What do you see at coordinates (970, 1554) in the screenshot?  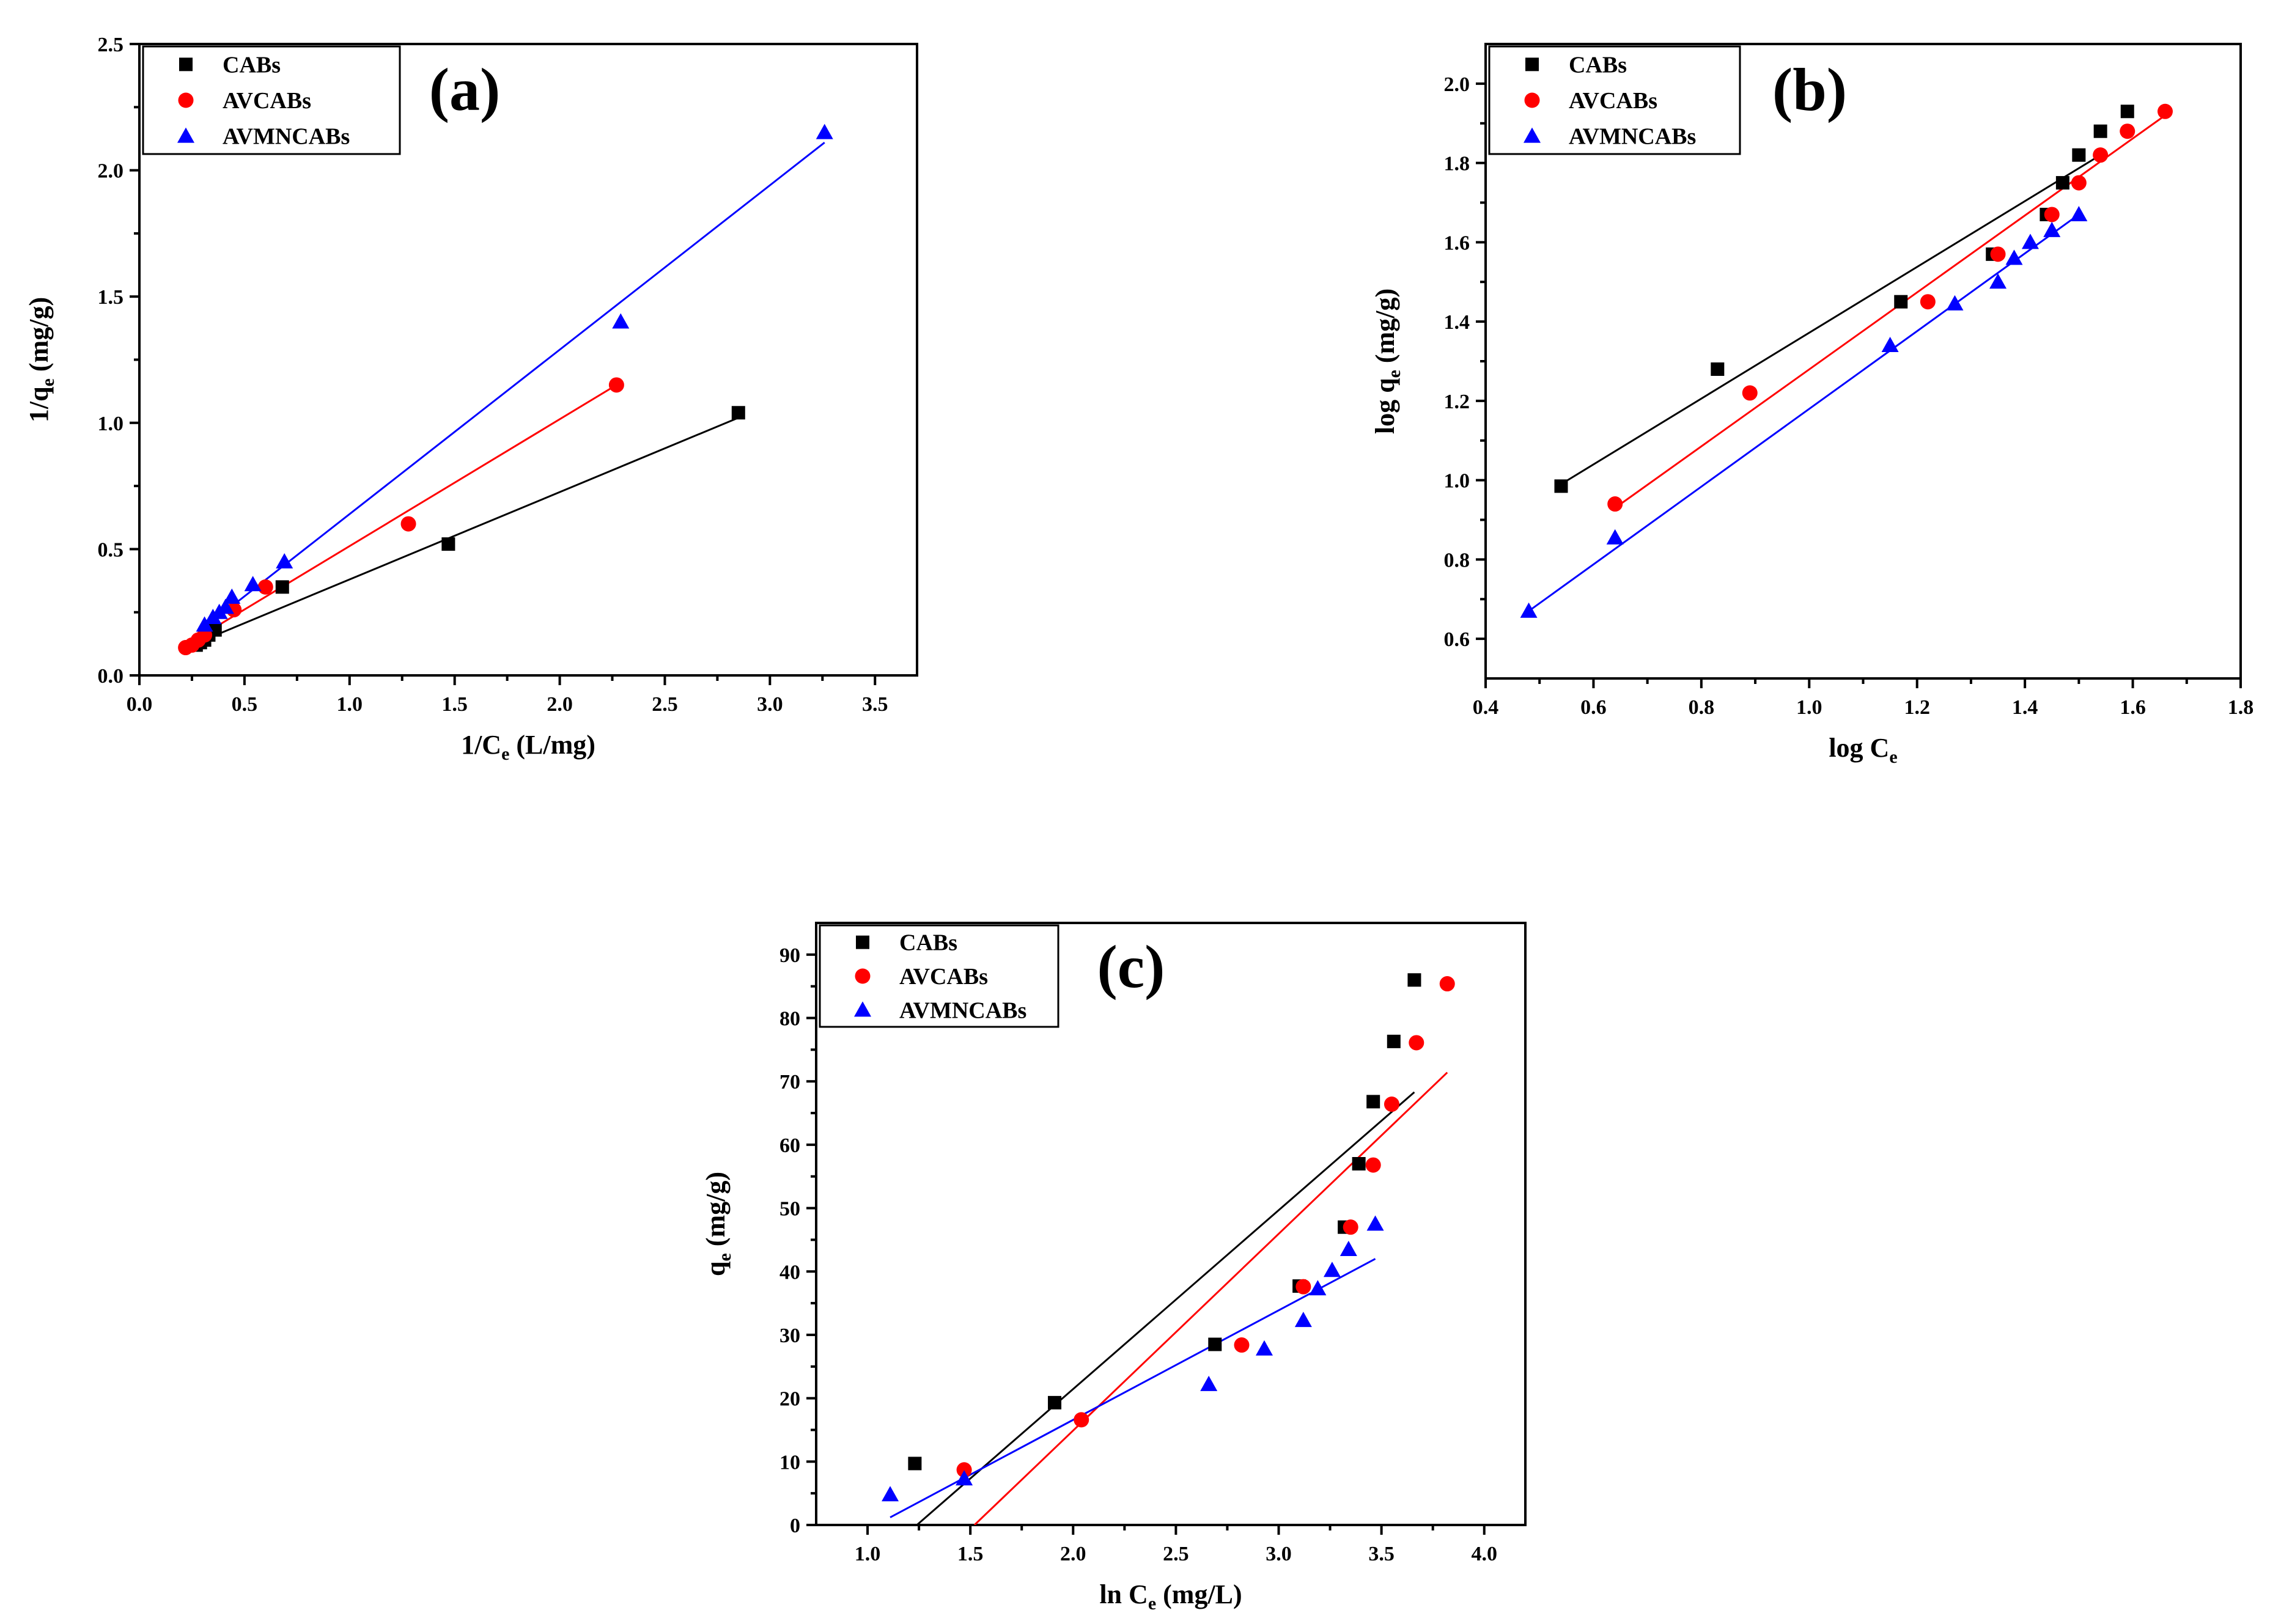 I see `x-tick-label: 1.5` at bounding box center [970, 1554].